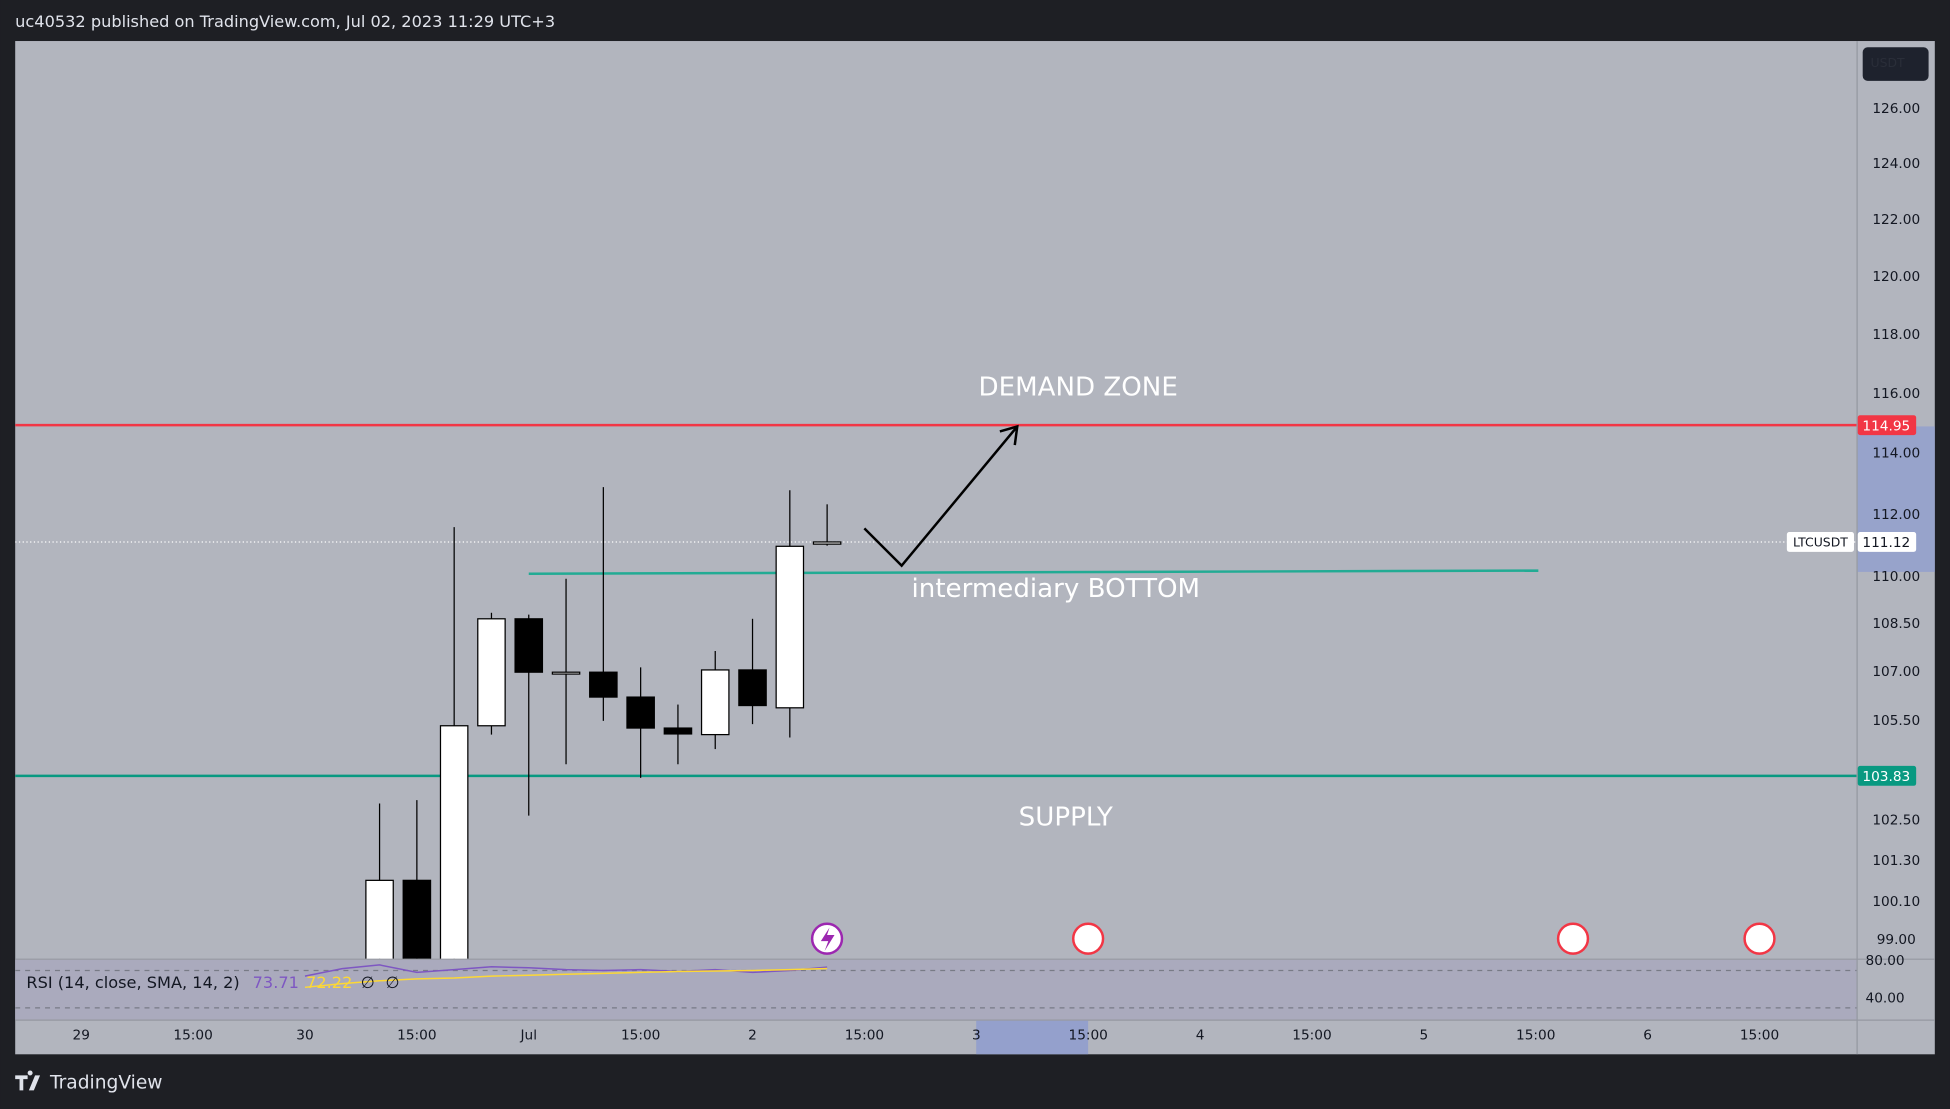  What do you see at coordinates (1056, 589) in the screenshot?
I see `annotation: intermediary BOTTOM` at bounding box center [1056, 589].